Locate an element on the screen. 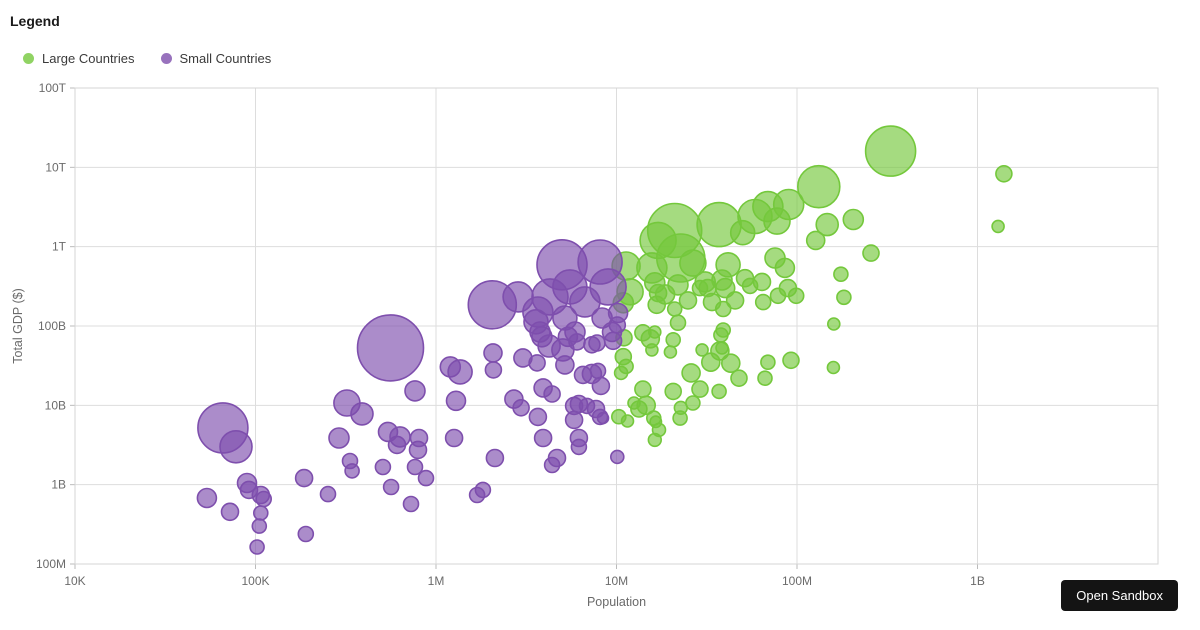 This screenshot has height=630, width=1200. legend-row: Large Countries Small Countries is located at coordinates (160, 58).